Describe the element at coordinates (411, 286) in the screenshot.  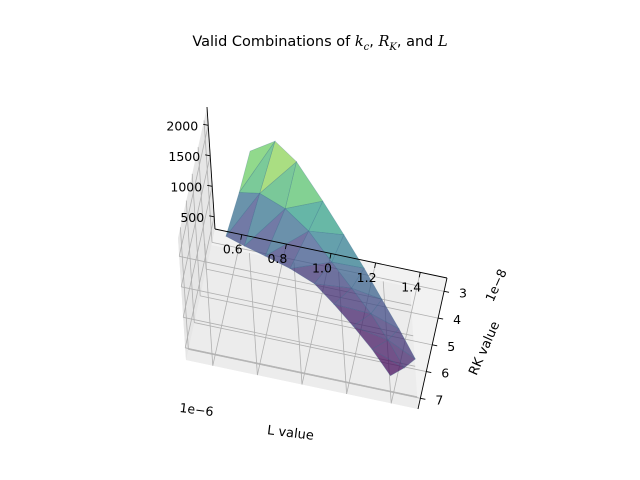
I see `x-tick-label: 1.4` at that location.